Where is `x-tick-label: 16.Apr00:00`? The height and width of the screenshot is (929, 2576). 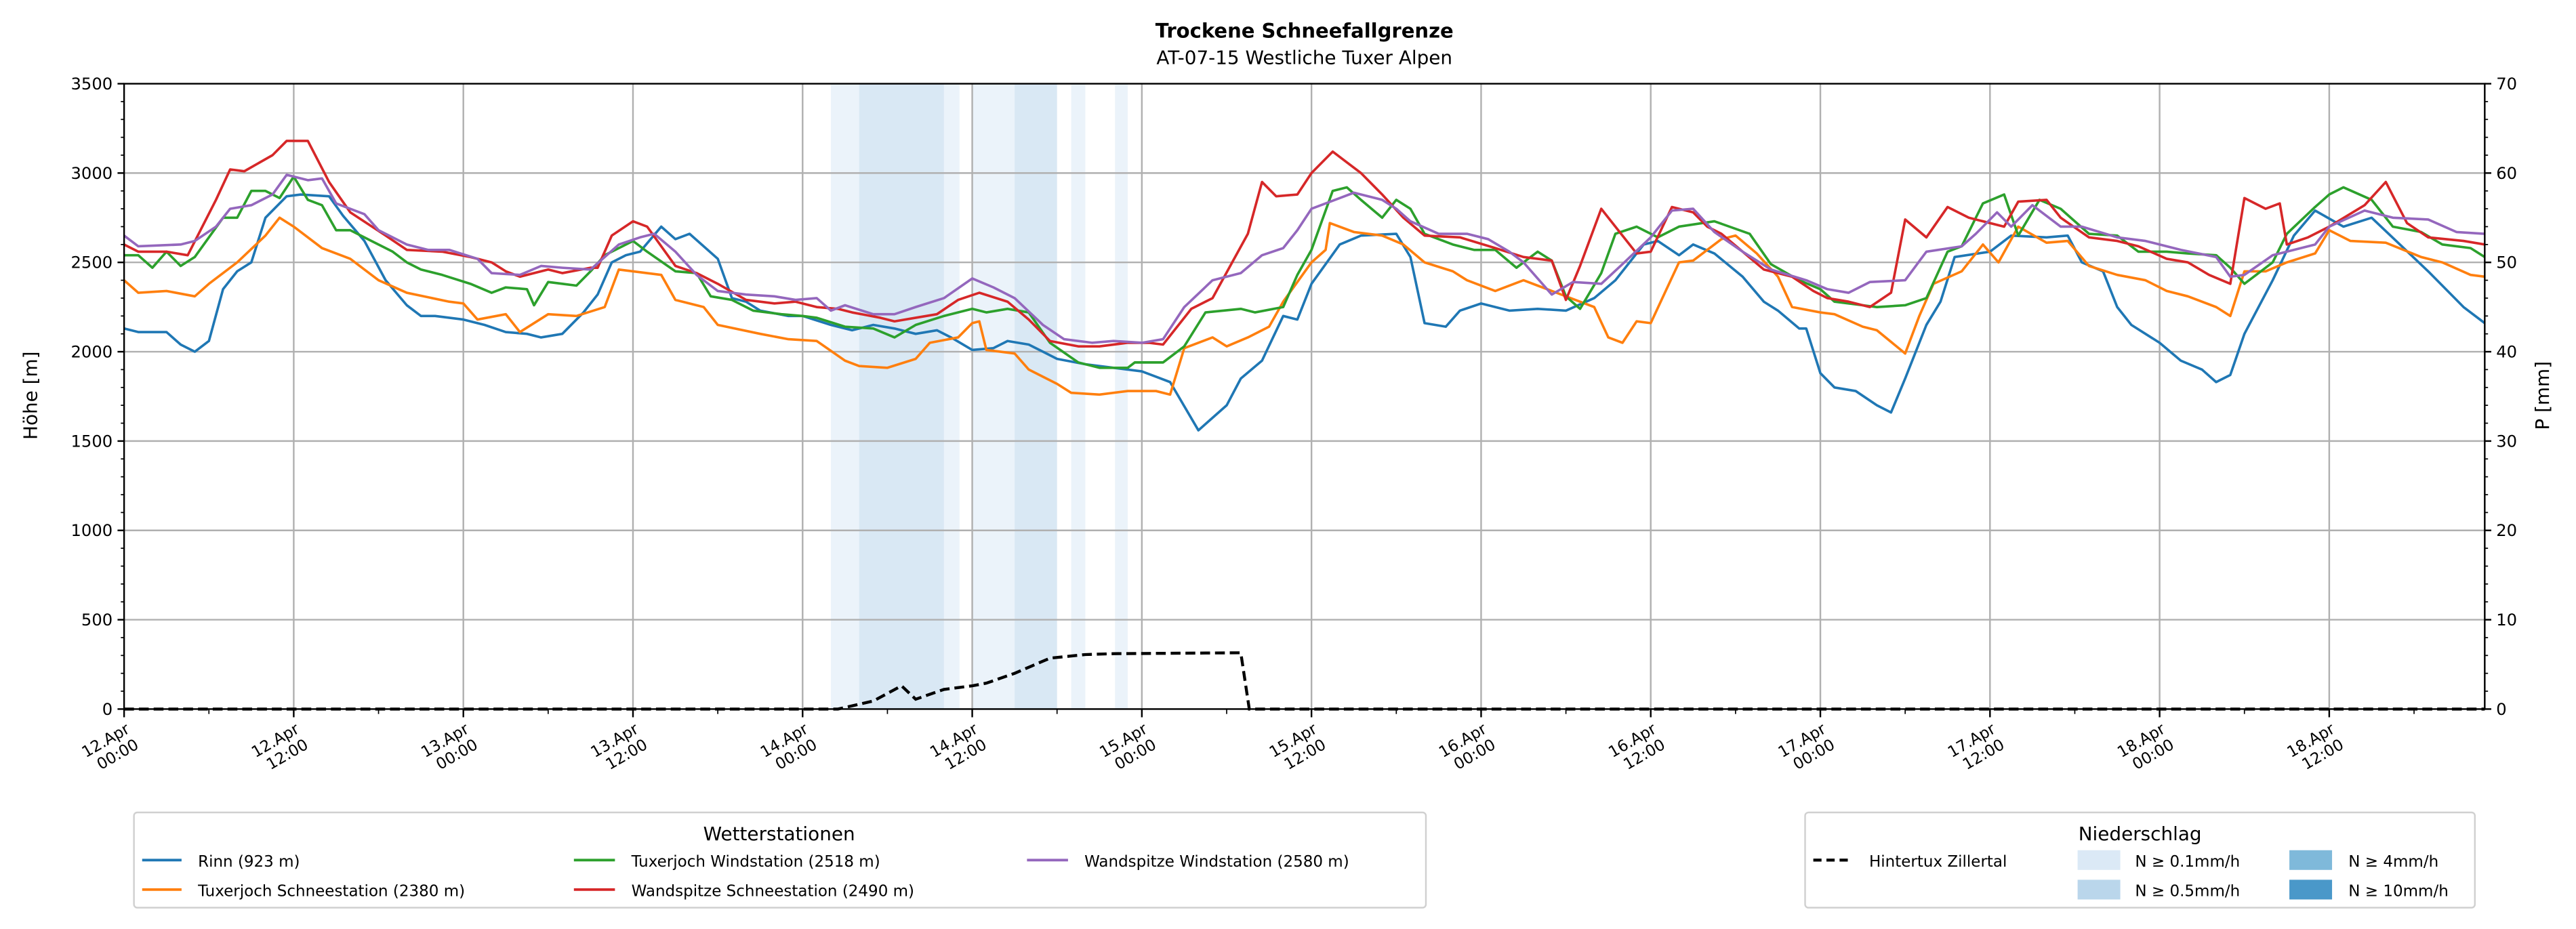 x-tick-label: 16.Apr00:00 is located at coordinates (1467, 749).